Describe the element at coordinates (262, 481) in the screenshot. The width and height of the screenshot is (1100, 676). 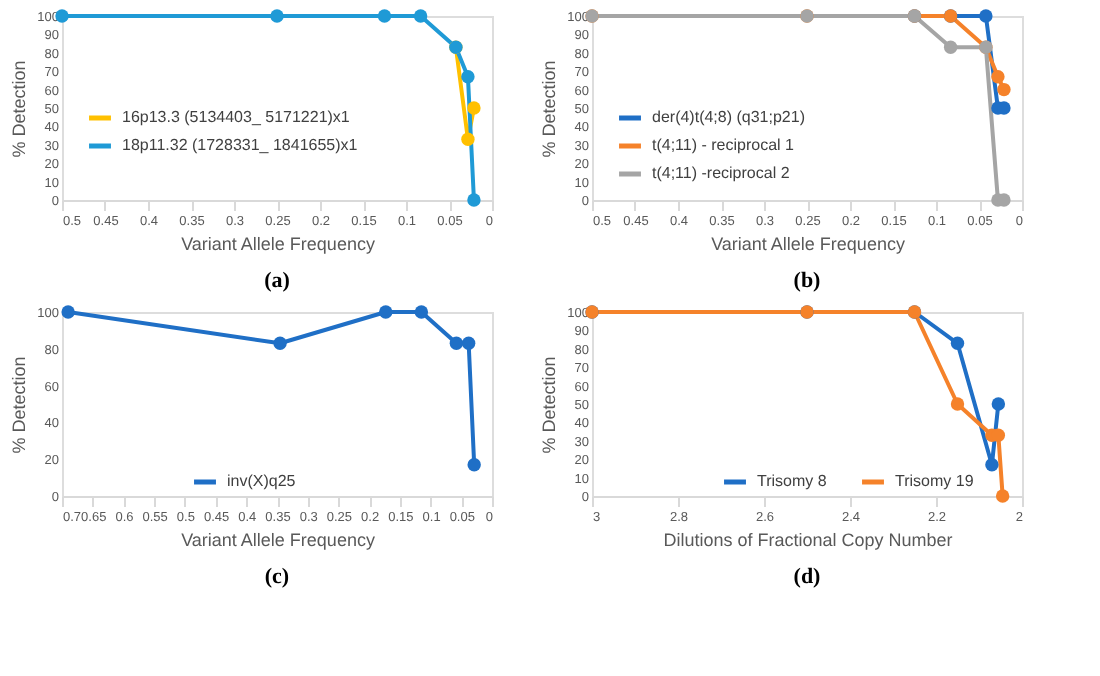
I see `legend-label: inv(X)q25` at that location.